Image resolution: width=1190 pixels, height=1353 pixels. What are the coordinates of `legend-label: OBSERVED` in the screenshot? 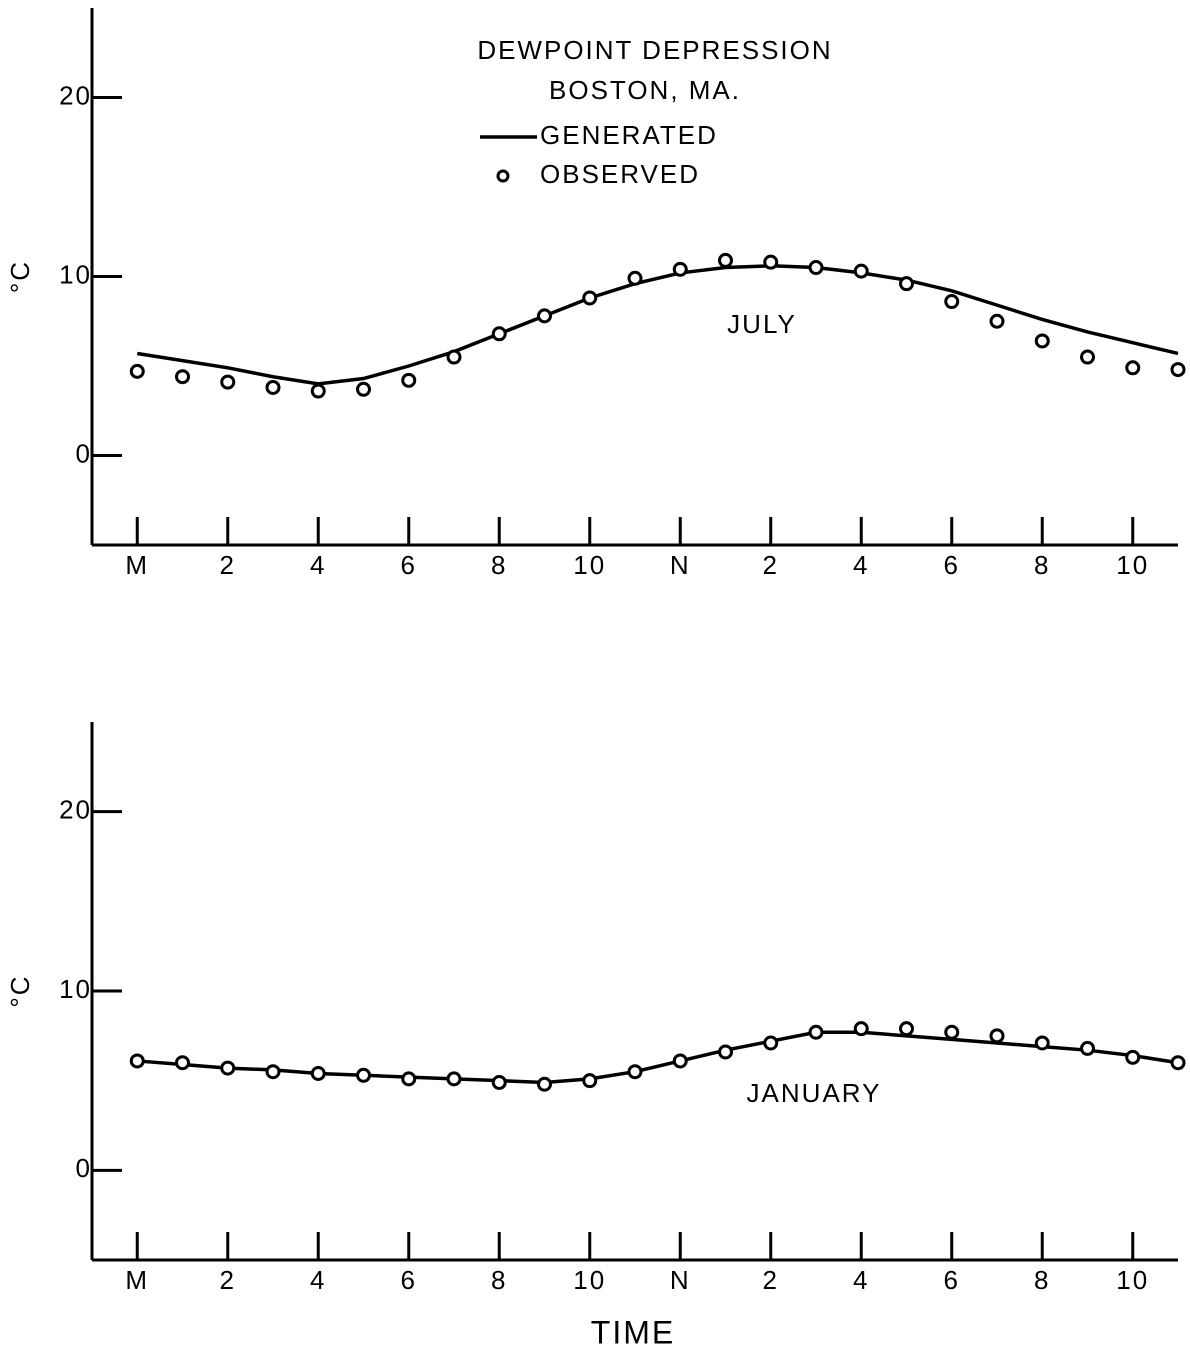 It's located at (620, 174).